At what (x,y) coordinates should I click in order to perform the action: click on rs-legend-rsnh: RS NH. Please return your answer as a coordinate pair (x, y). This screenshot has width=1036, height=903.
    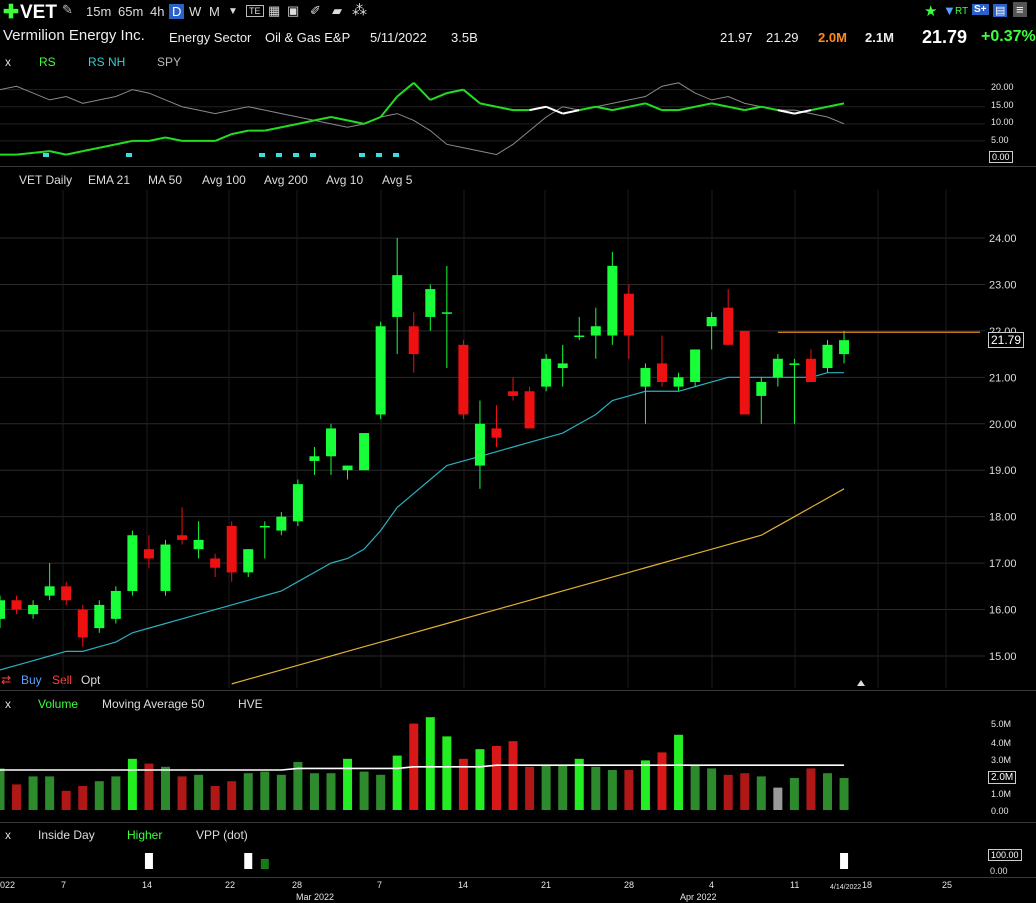
    Looking at the image, I should click on (107, 62).